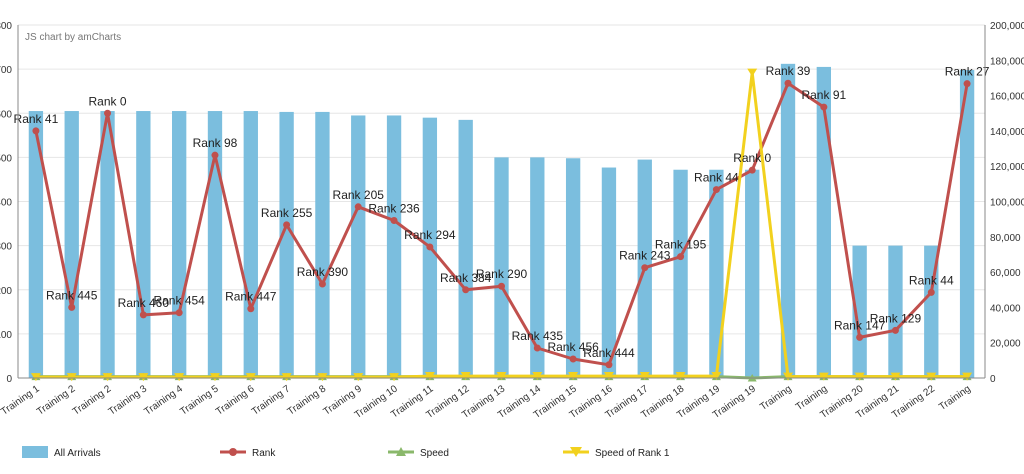  What do you see at coordinates (1005, 238) in the screenshot?
I see `right-tick-label: 80,000` at bounding box center [1005, 238].